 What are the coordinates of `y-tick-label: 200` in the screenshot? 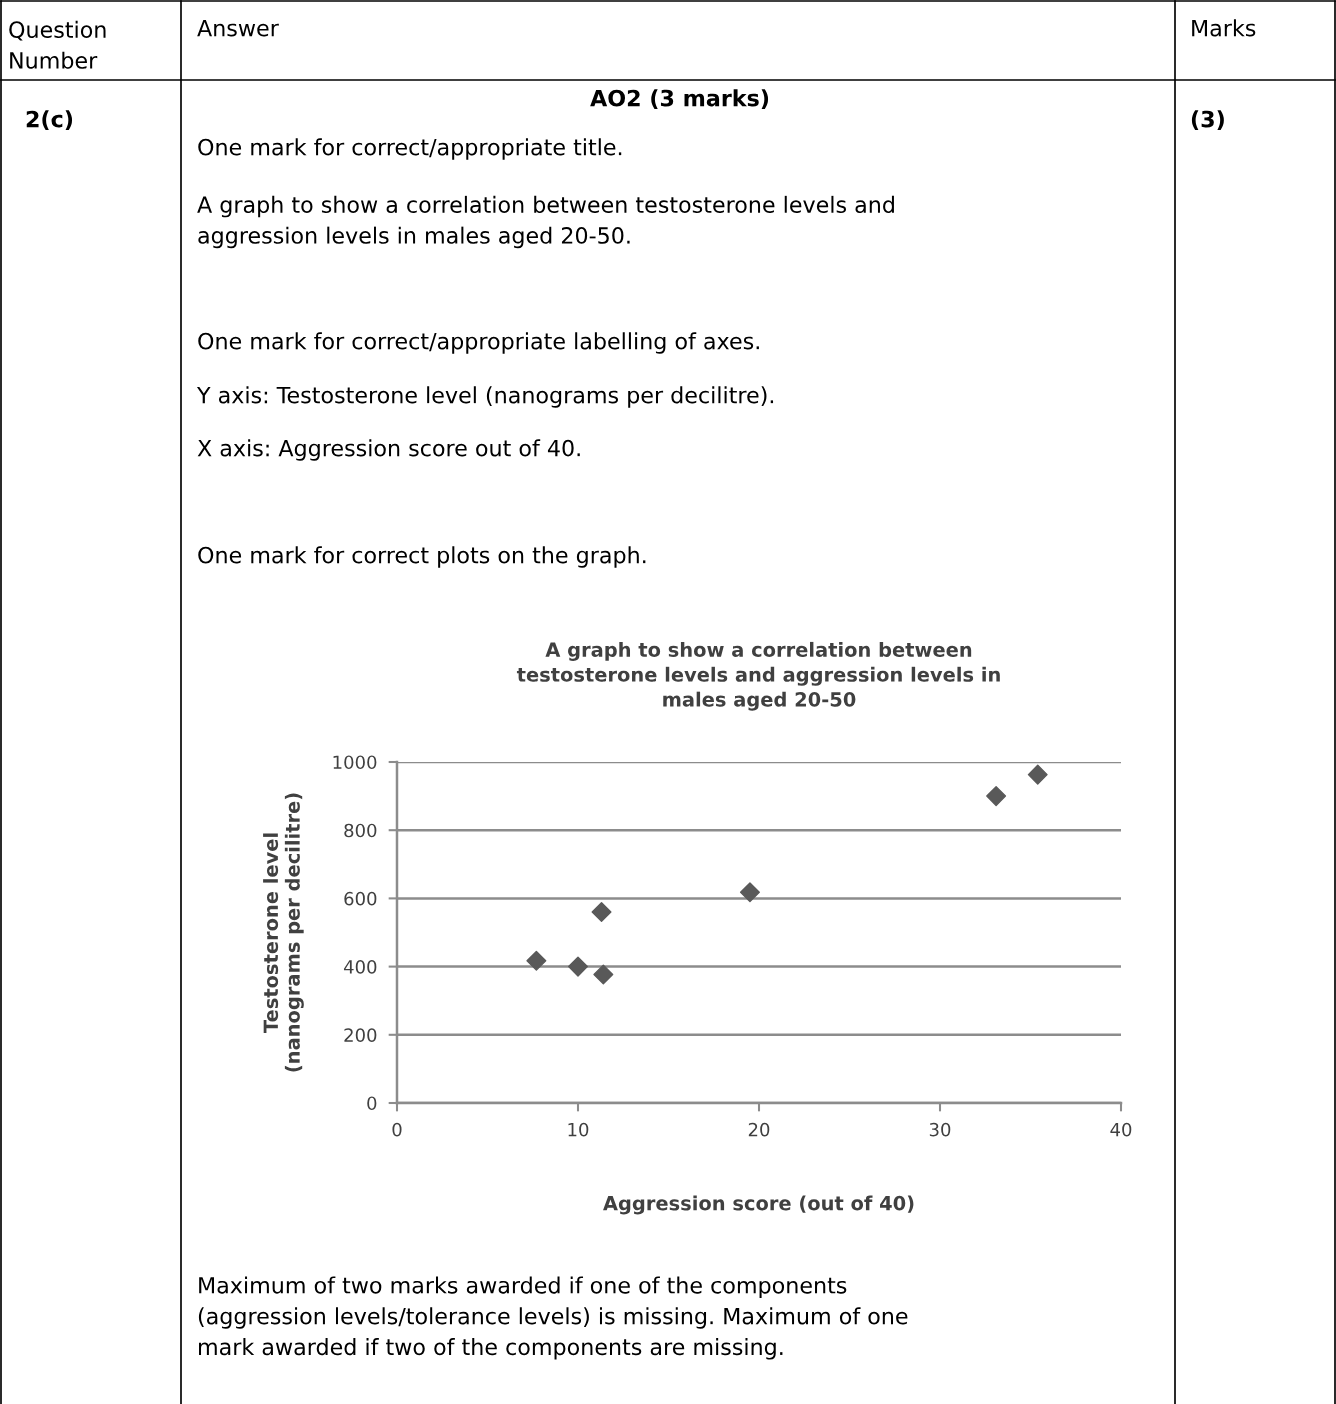 It's located at (360, 1035).